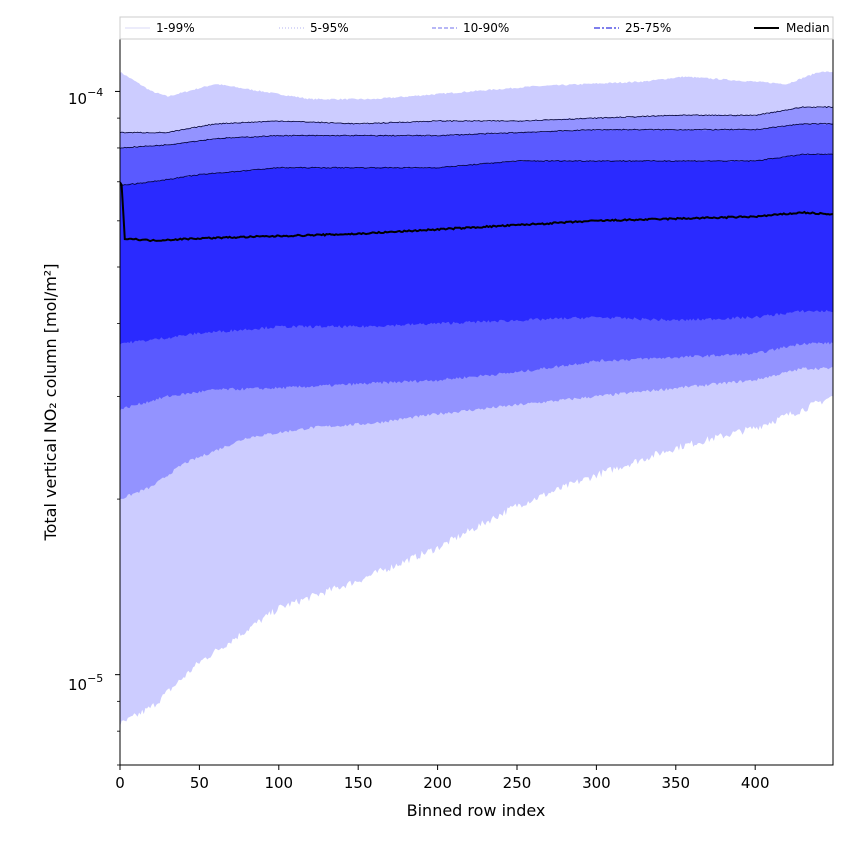 The image size is (850, 850). I want to click on legend-label-10-90: 10-90%, so click(486, 28).